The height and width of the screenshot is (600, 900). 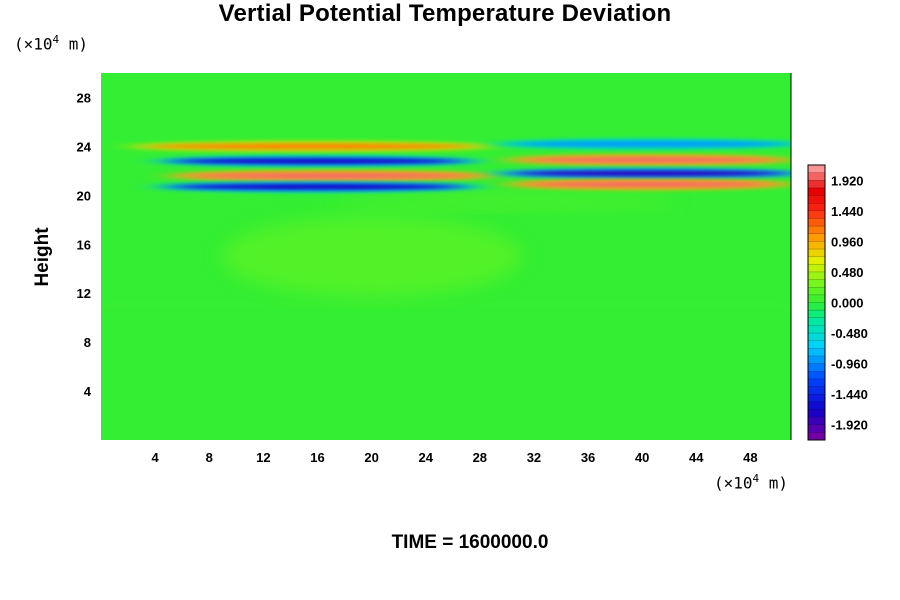 I want to click on chart-title: Vertial Potential Temperature Deviation, so click(x=445, y=13).